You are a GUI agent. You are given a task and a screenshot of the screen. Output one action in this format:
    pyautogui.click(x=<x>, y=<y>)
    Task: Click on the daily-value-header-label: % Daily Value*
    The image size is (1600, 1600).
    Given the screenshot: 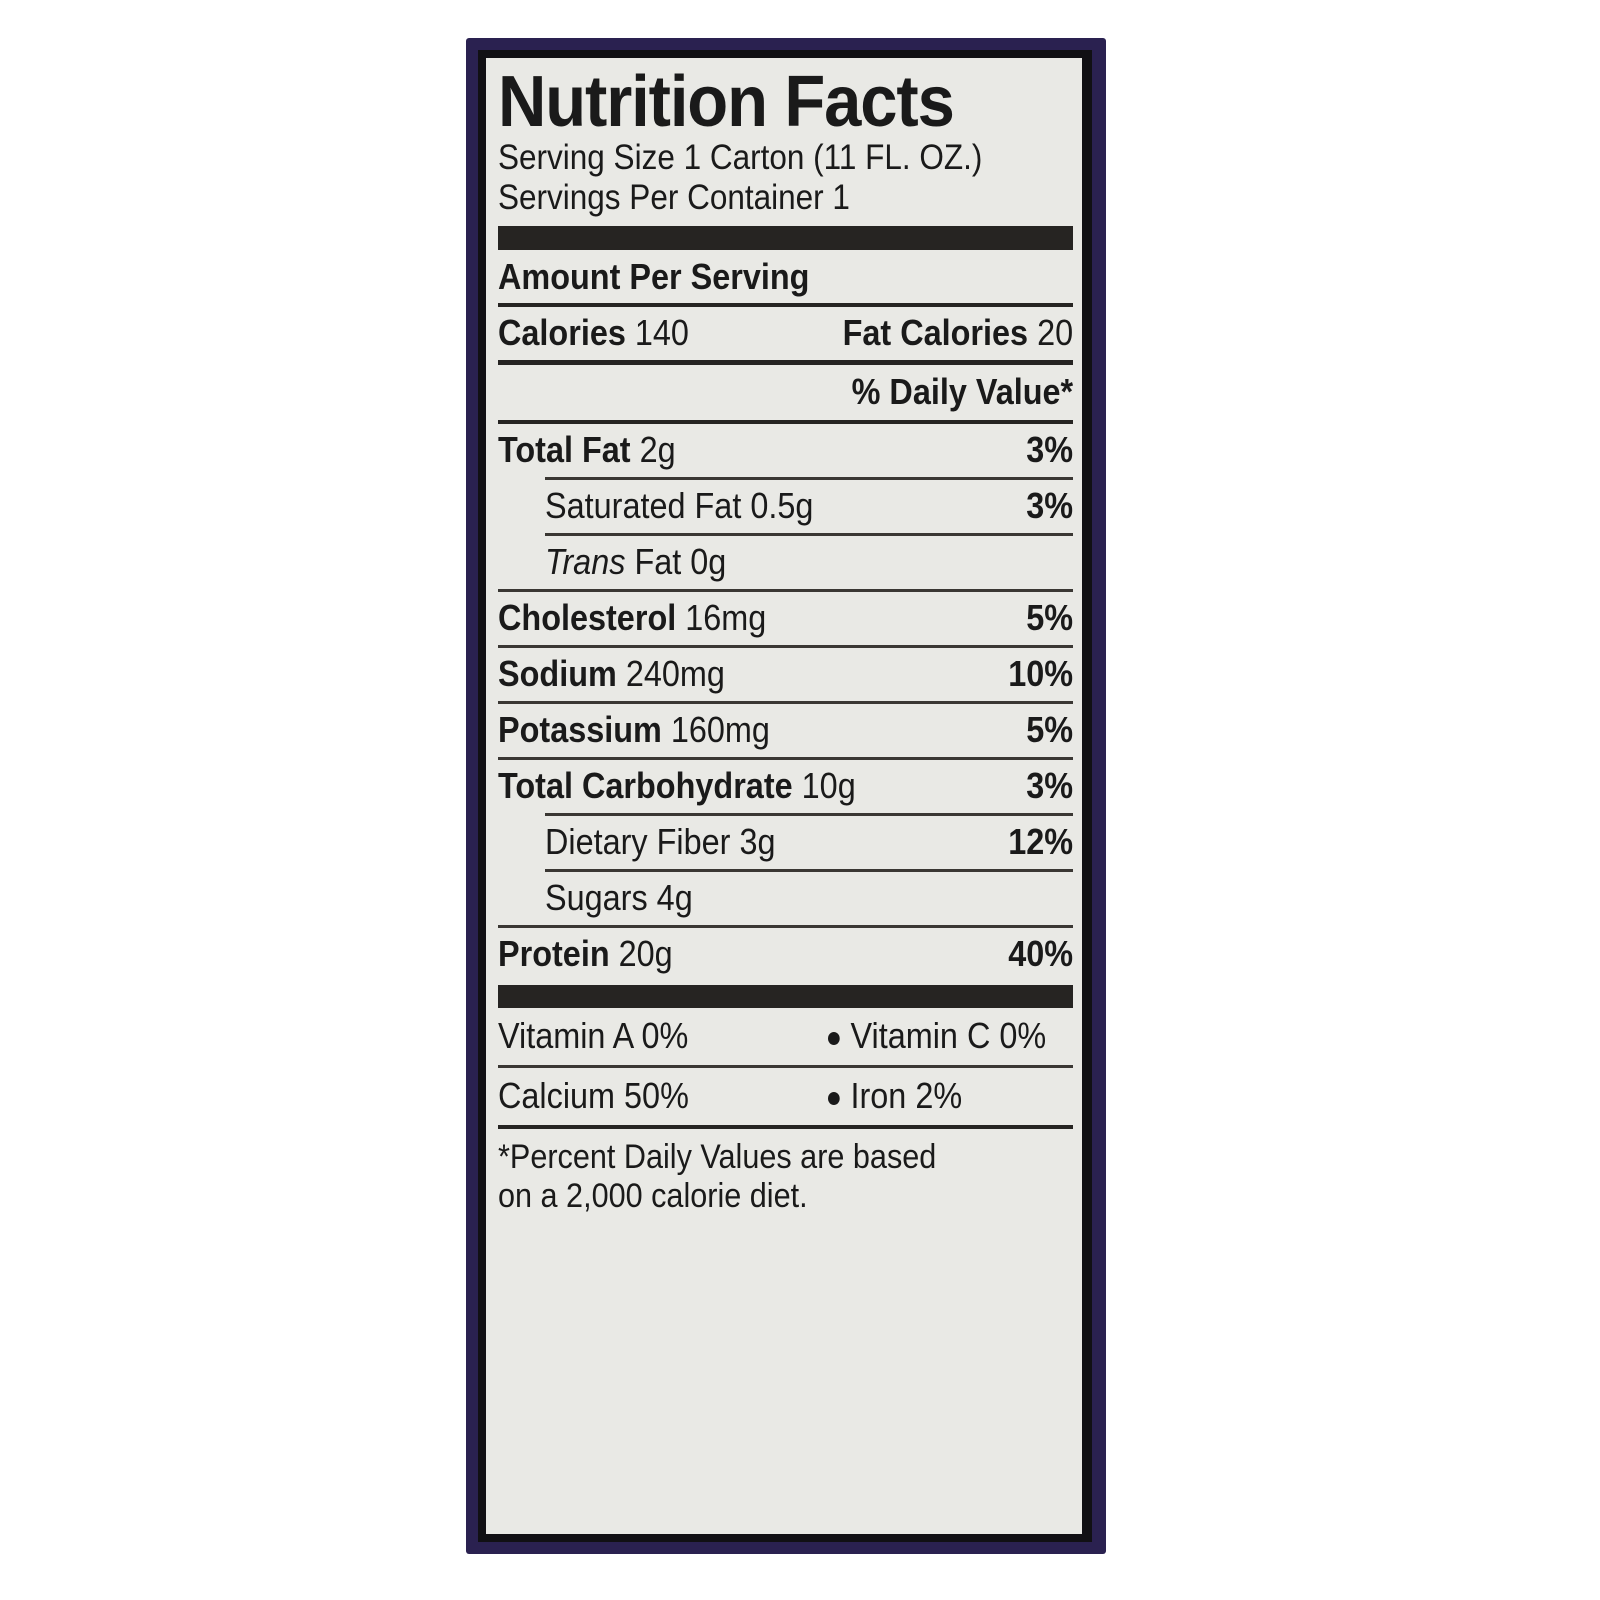 What is the action you would take?
    pyautogui.click(x=962, y=392)
    